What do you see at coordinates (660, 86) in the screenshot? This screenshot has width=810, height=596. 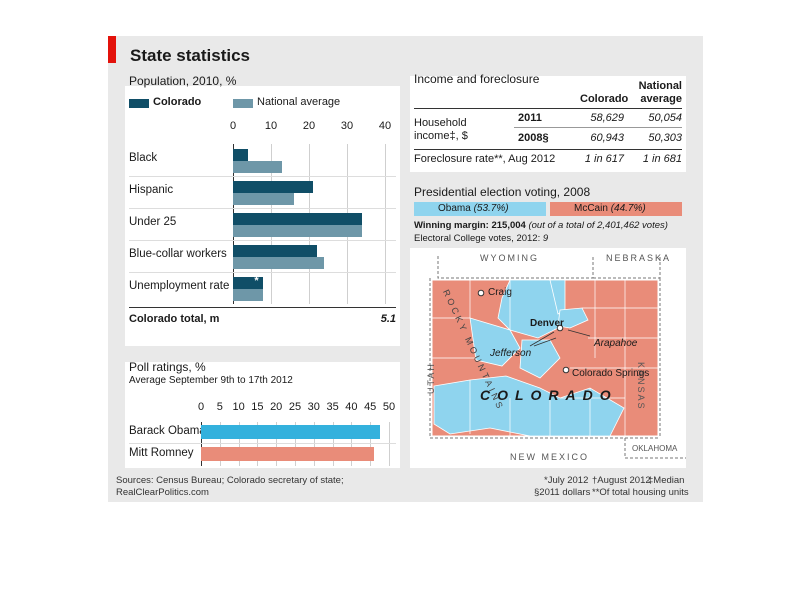 I see `income-col-national-1: National` at bounding box center [660, 86].